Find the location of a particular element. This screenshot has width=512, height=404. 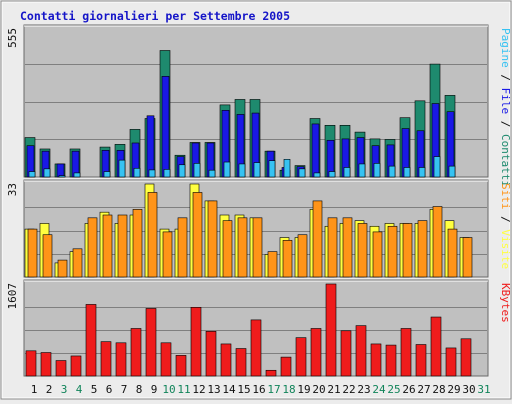

x-tick-label: 2 is located at coordinates (49, 389).